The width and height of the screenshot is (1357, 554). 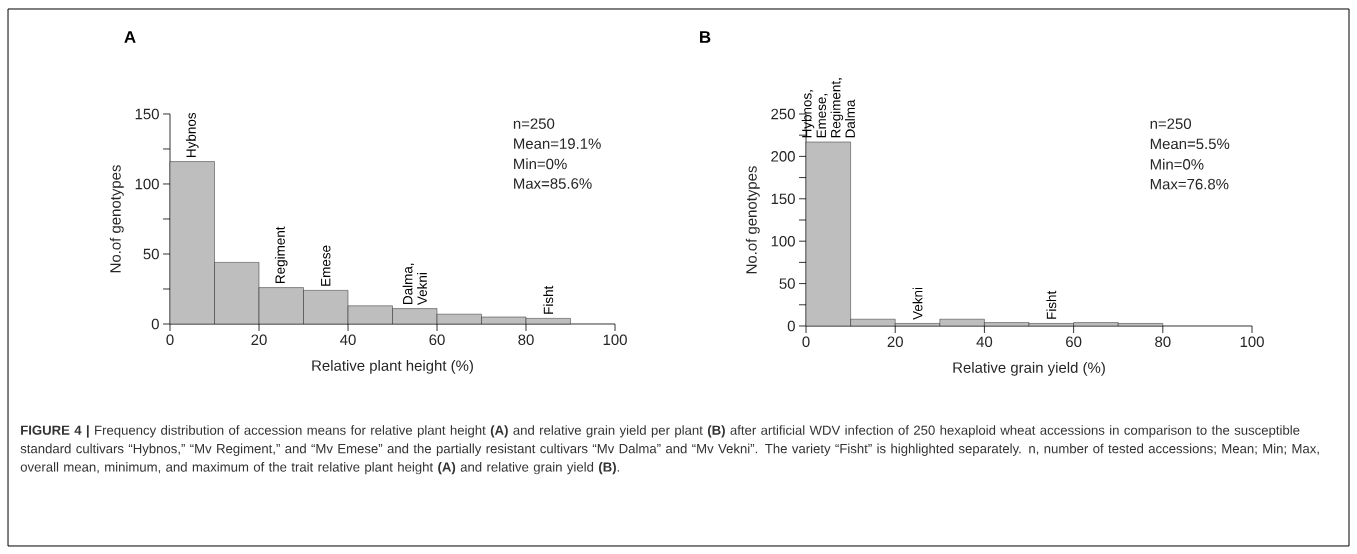 I want to click on annotation: Hybnos, so click(x=192, y=134).